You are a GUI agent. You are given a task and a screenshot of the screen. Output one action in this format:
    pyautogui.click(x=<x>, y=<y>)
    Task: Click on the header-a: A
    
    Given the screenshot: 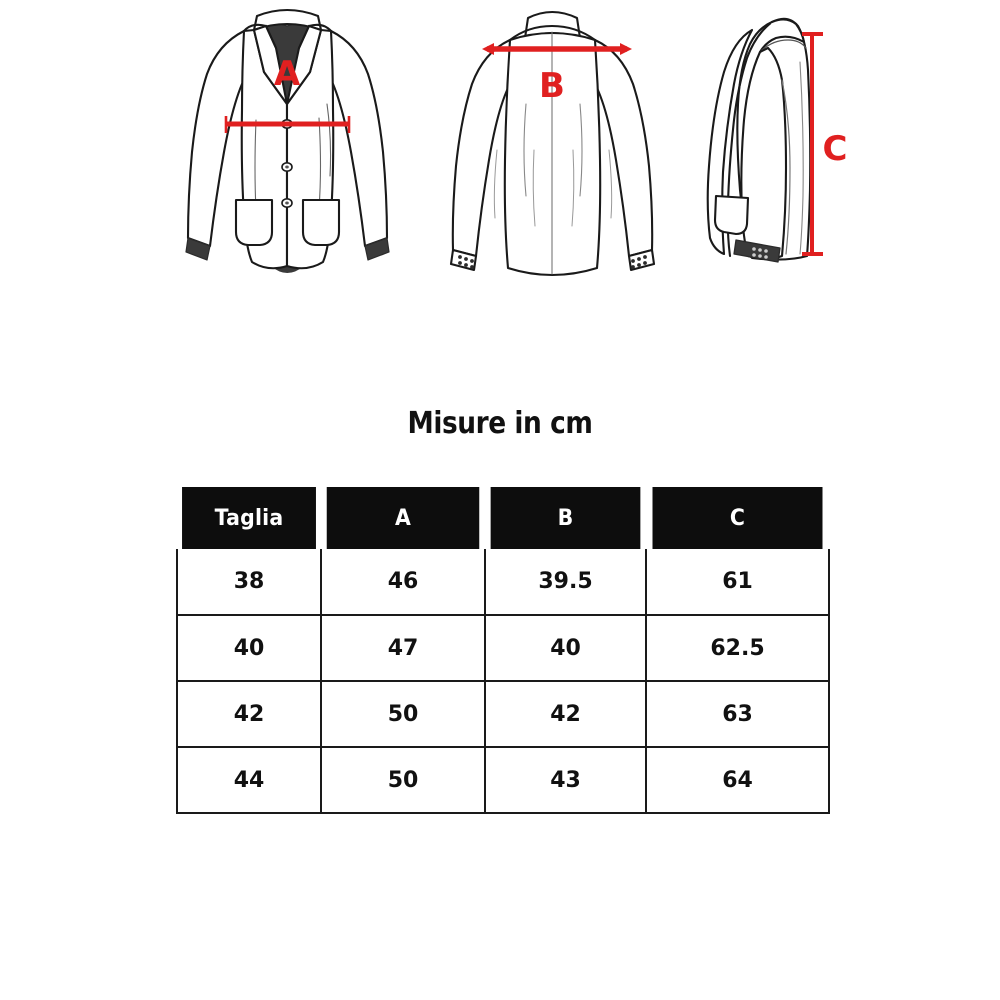 What is the action you would take?
    pyautogui.click(x=403, y=518)
    